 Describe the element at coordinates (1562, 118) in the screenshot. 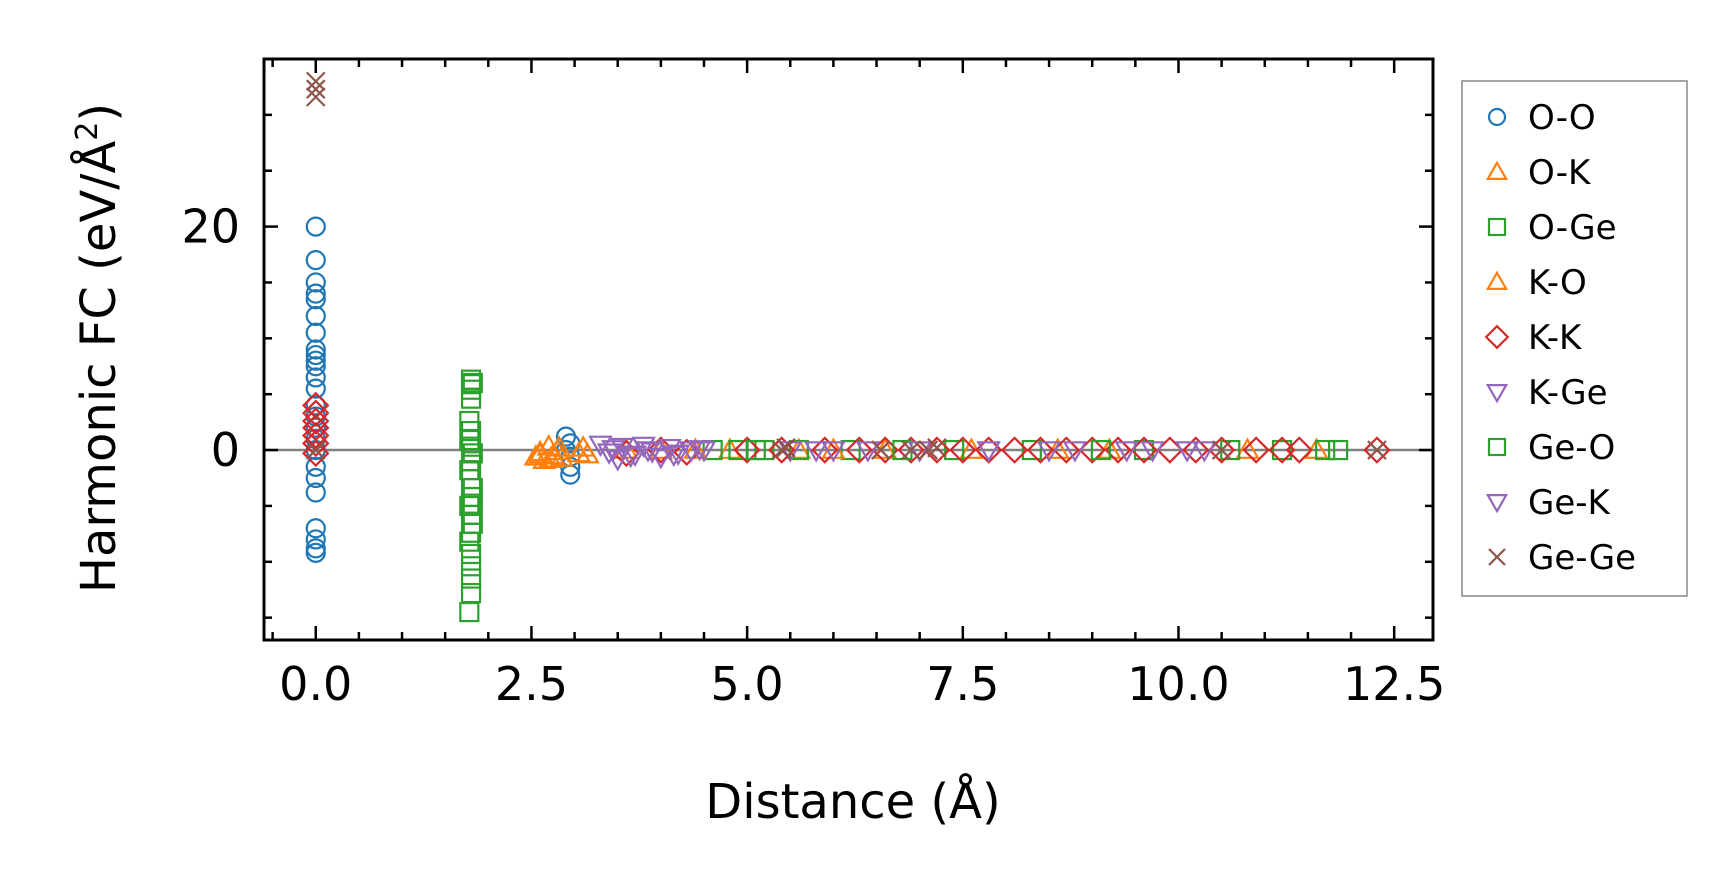

I see `legend-label-o-o: O-O` at that location.